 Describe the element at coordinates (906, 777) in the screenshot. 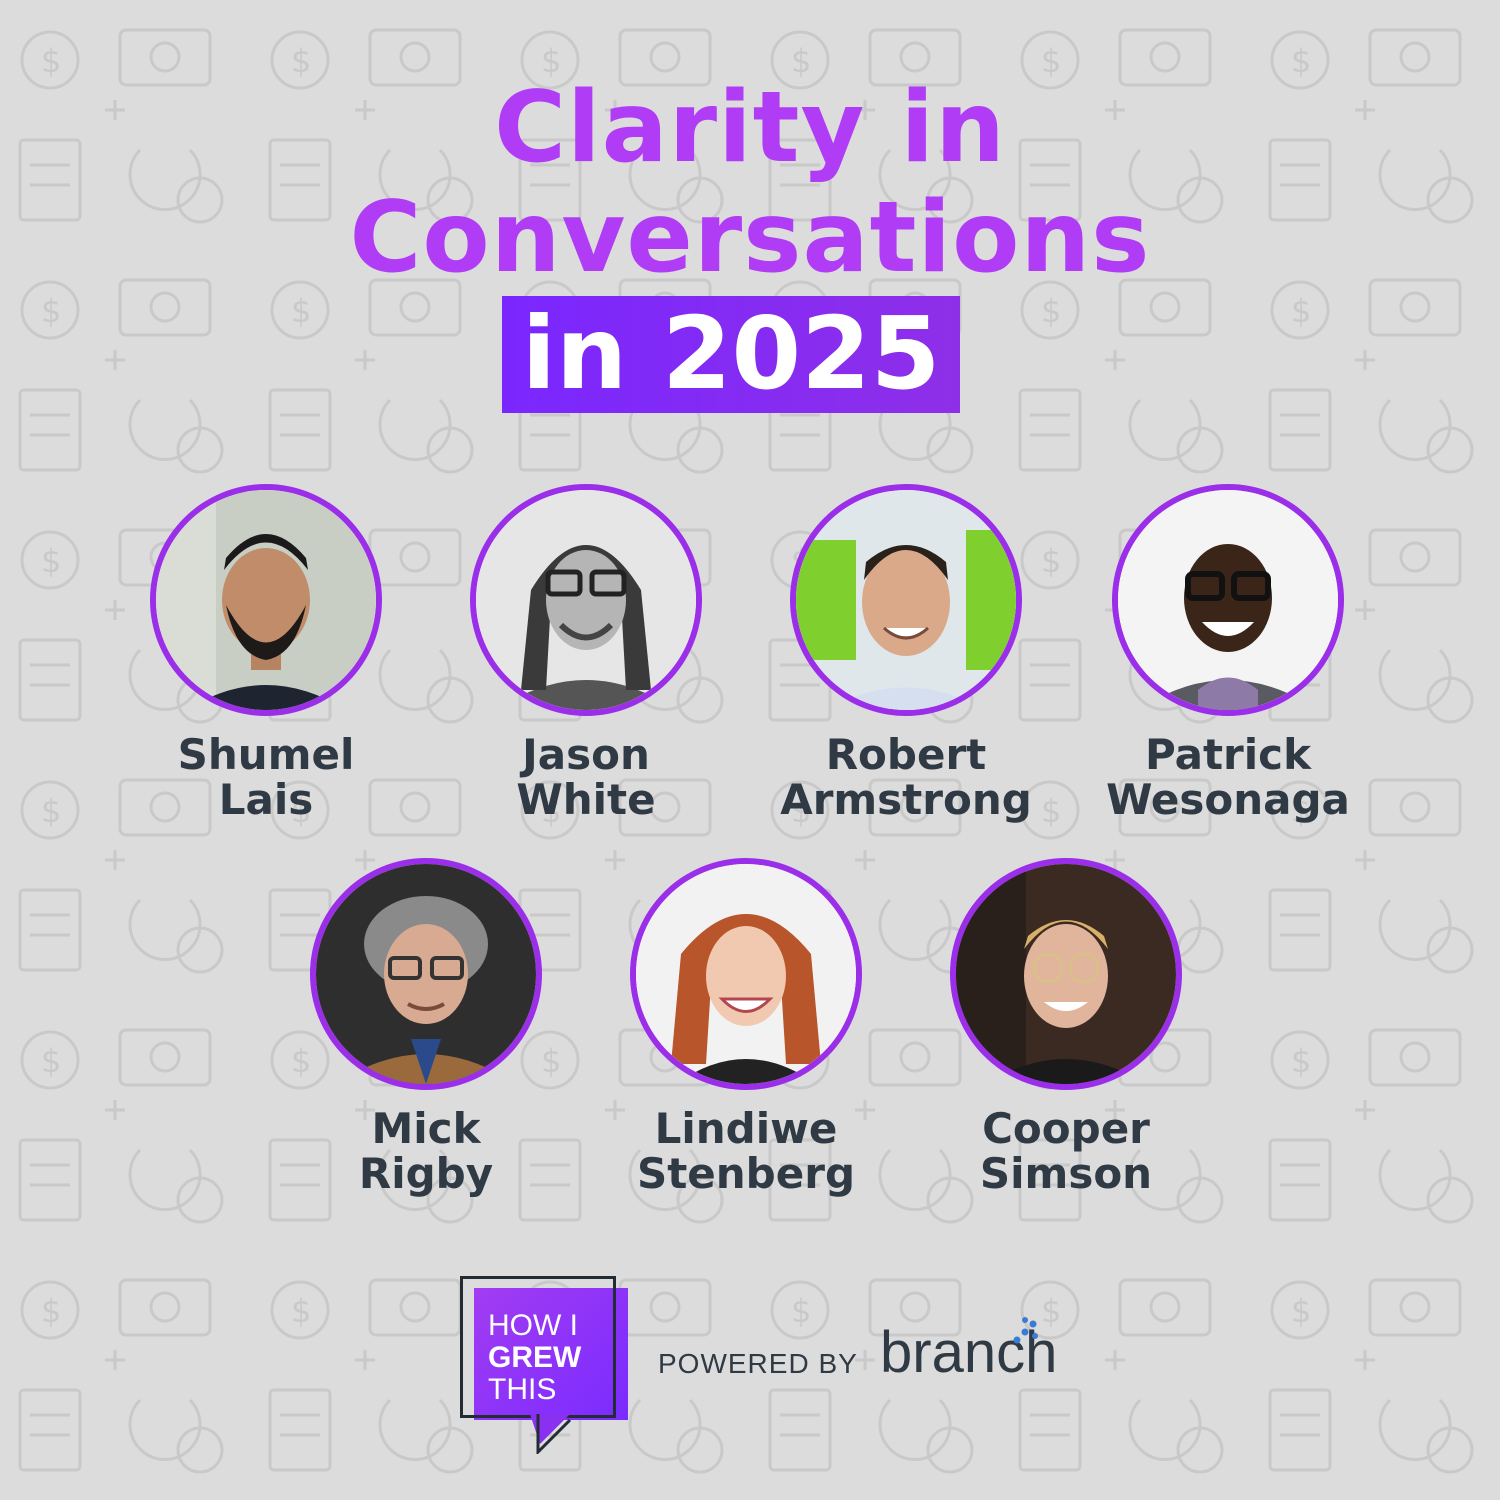

I see `guest-name: Robert Armstrong` at that location.